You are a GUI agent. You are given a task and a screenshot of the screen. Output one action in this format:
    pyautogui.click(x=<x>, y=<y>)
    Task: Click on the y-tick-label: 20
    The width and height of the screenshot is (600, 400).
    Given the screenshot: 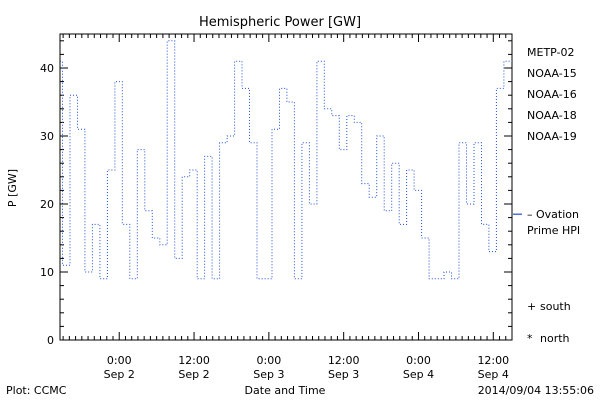 What is the action you would take?
    pyautogui.click(x=47, y=204)
    